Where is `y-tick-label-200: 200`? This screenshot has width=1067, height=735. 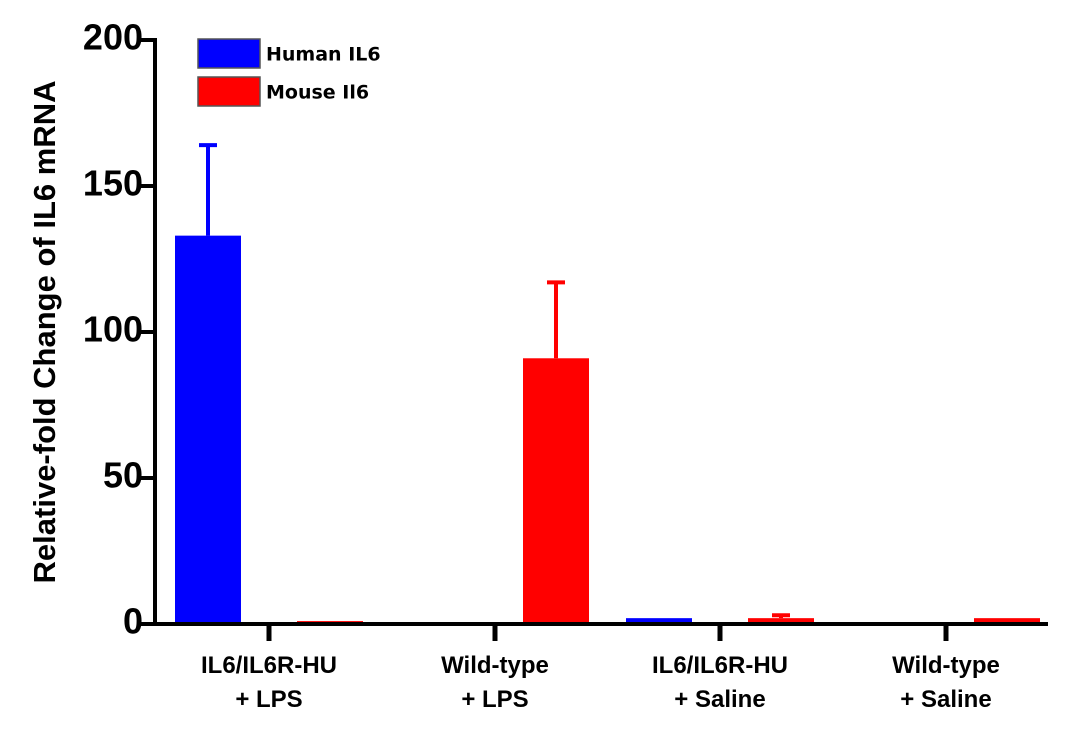
y-tick-label-200: 200 is located at coordinates (113, 37).